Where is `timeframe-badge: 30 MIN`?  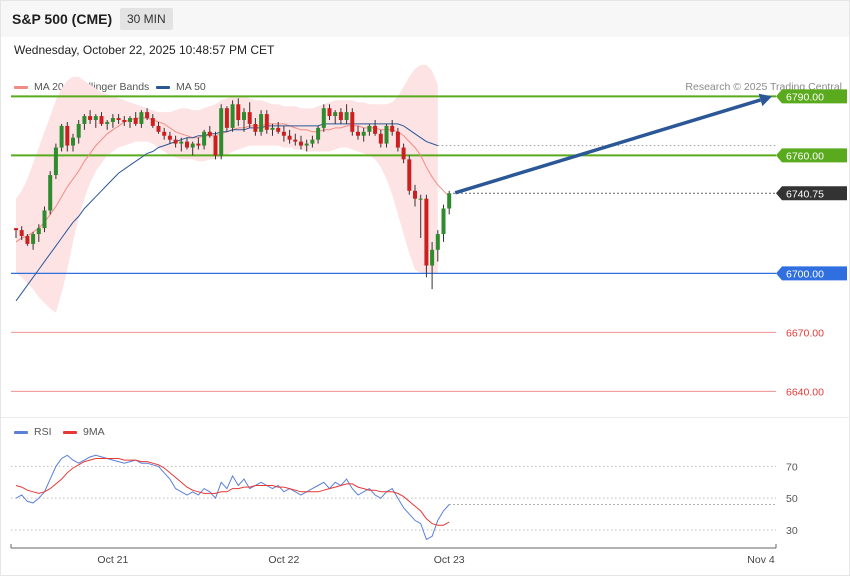
timeframe-badge: 30 MIN is located at coordinates (146, 19).